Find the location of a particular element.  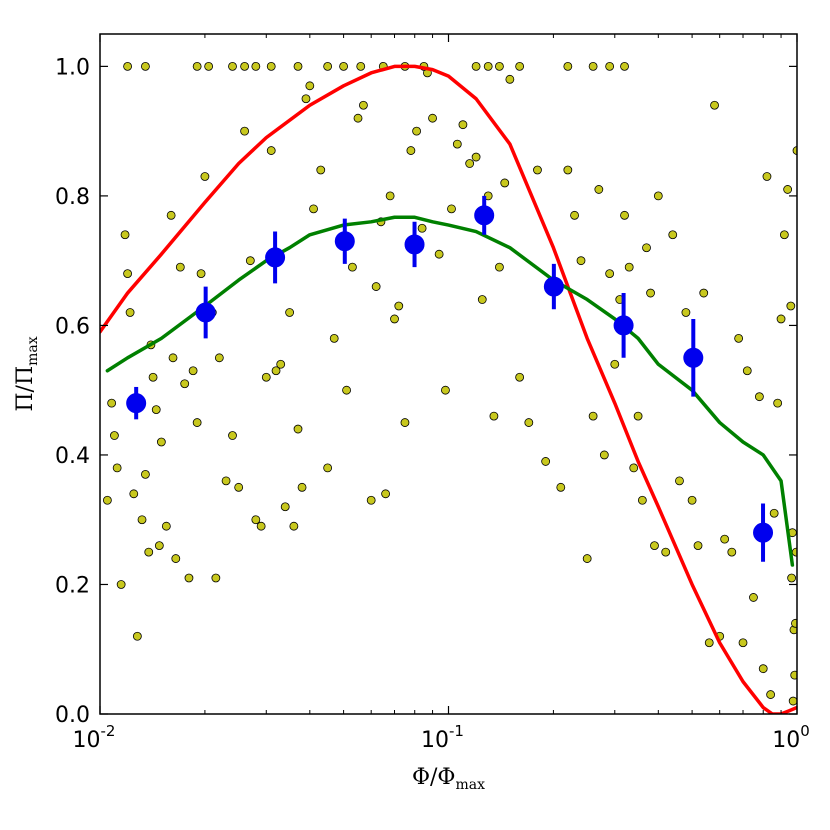

y-tick-label: 0.4 is located at coordinates (72, 456).